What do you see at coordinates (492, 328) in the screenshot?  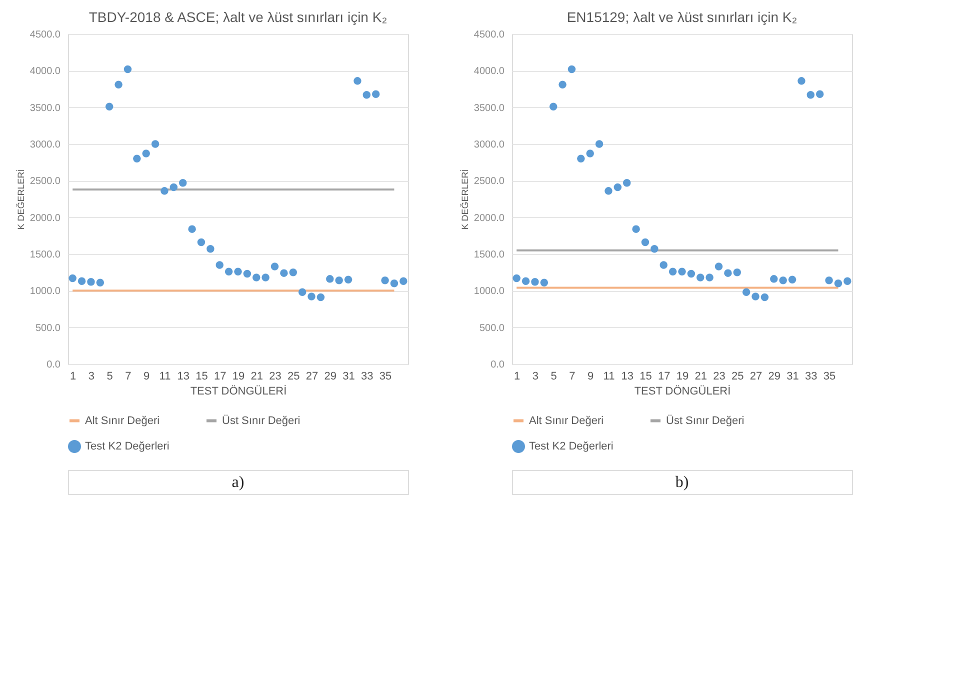 I see `y-tick-label: 500.0` at bounding box center [492, 328].